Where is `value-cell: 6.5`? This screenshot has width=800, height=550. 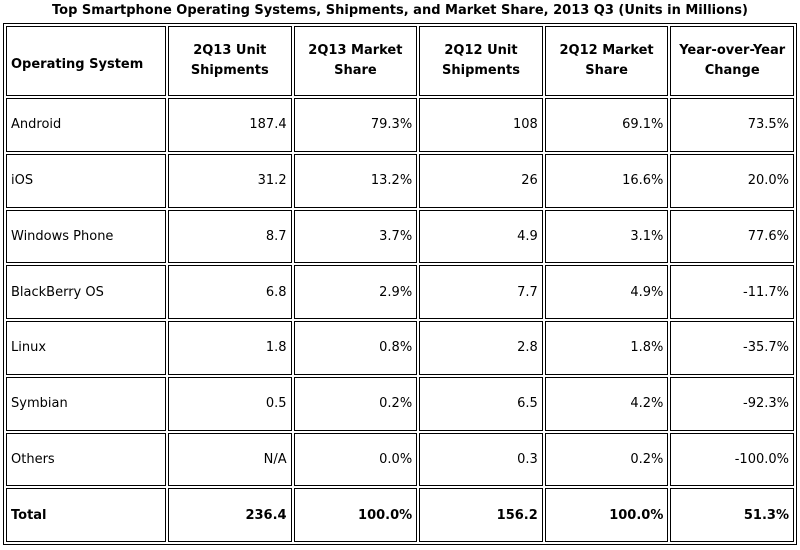 value-cell: 6.5 is located at coordinates (481, 403).